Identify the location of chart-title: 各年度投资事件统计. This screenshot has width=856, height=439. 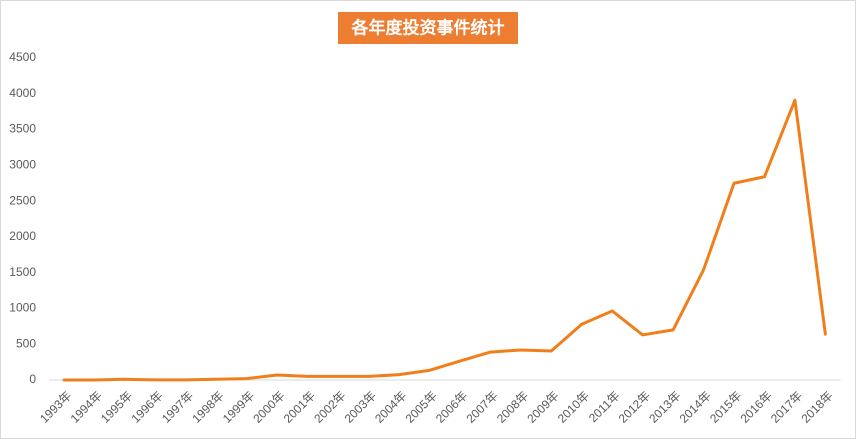
(428, 27).